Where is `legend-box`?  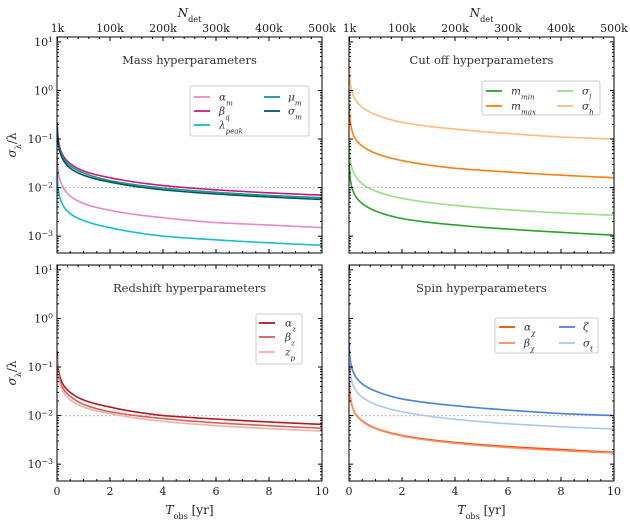
legend-box is located at coordinates (249, 111).